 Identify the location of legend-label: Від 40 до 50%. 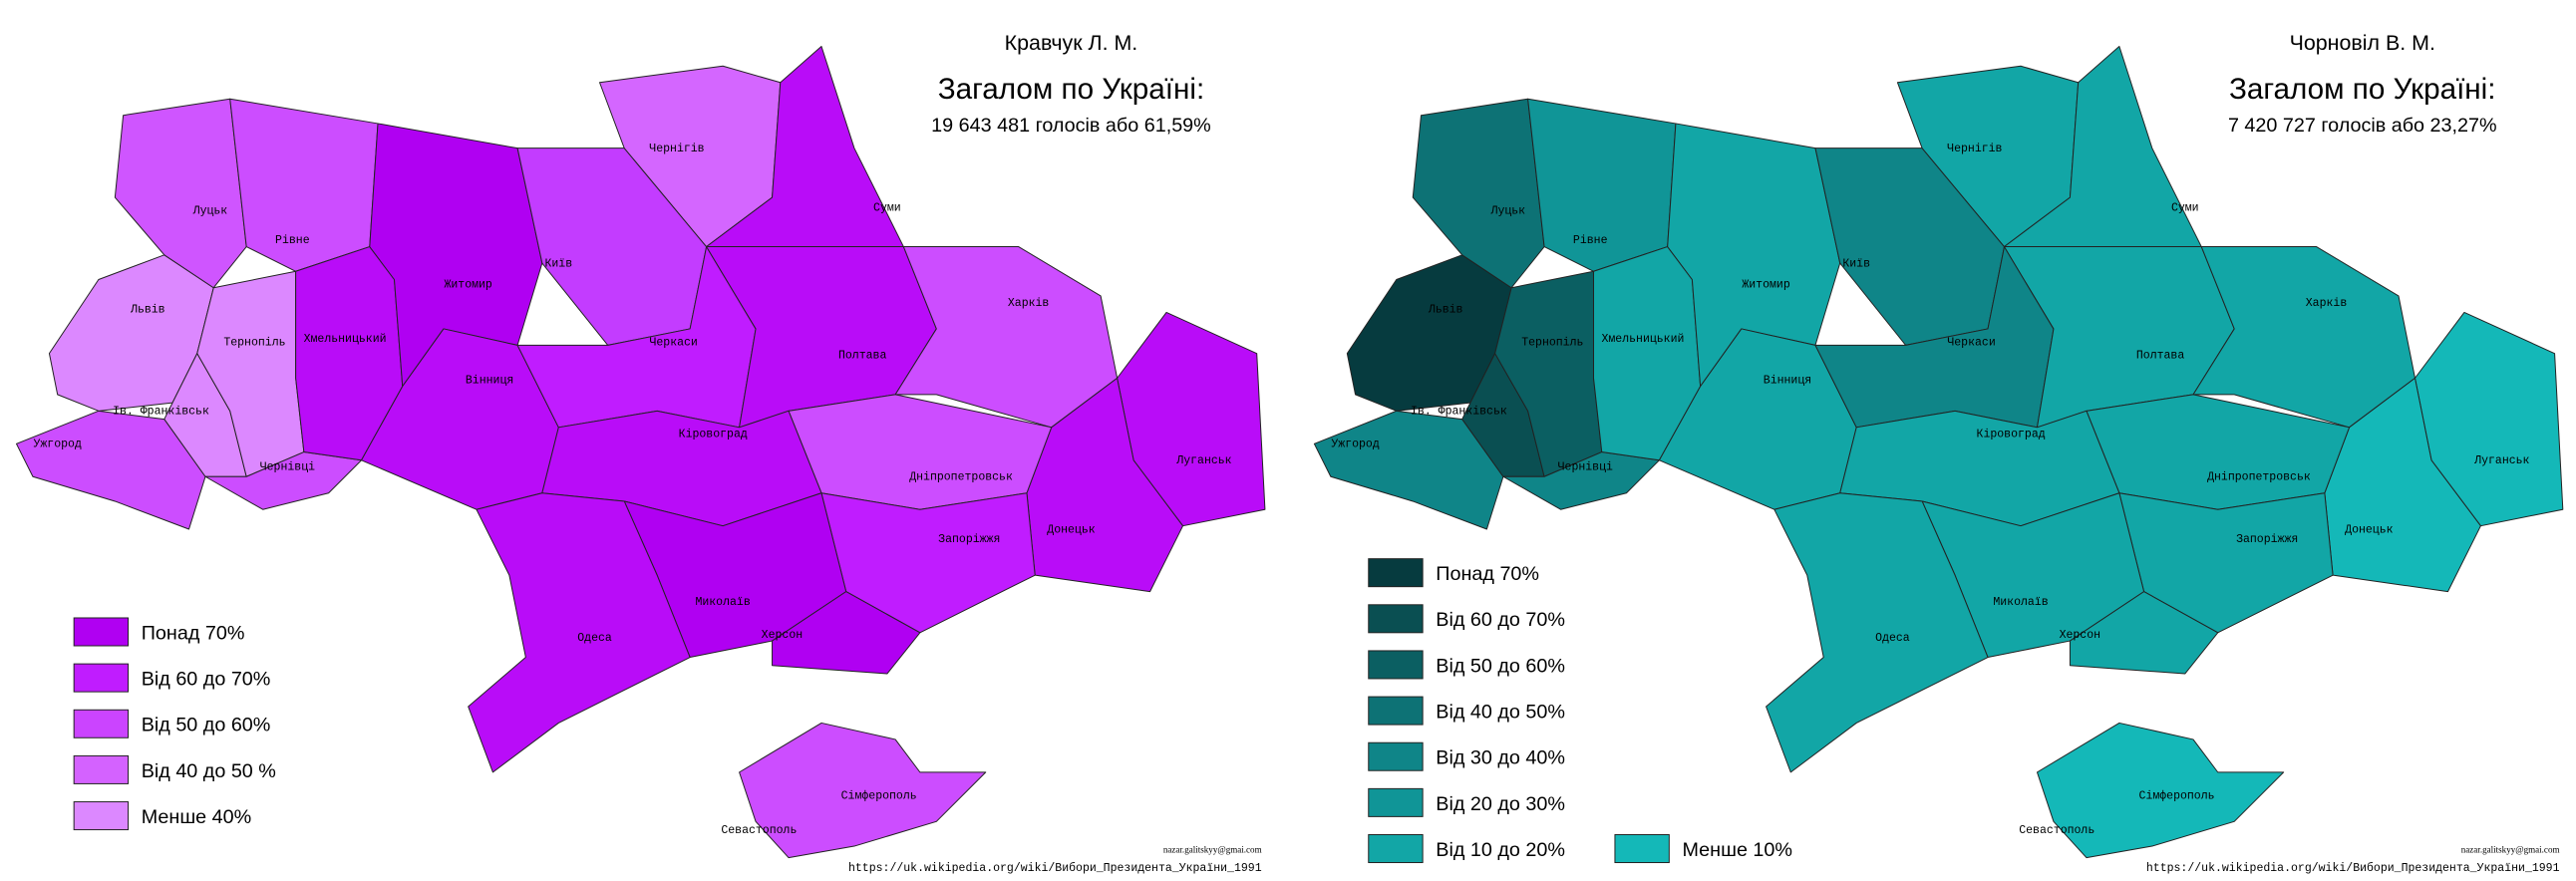
(1500, 713).